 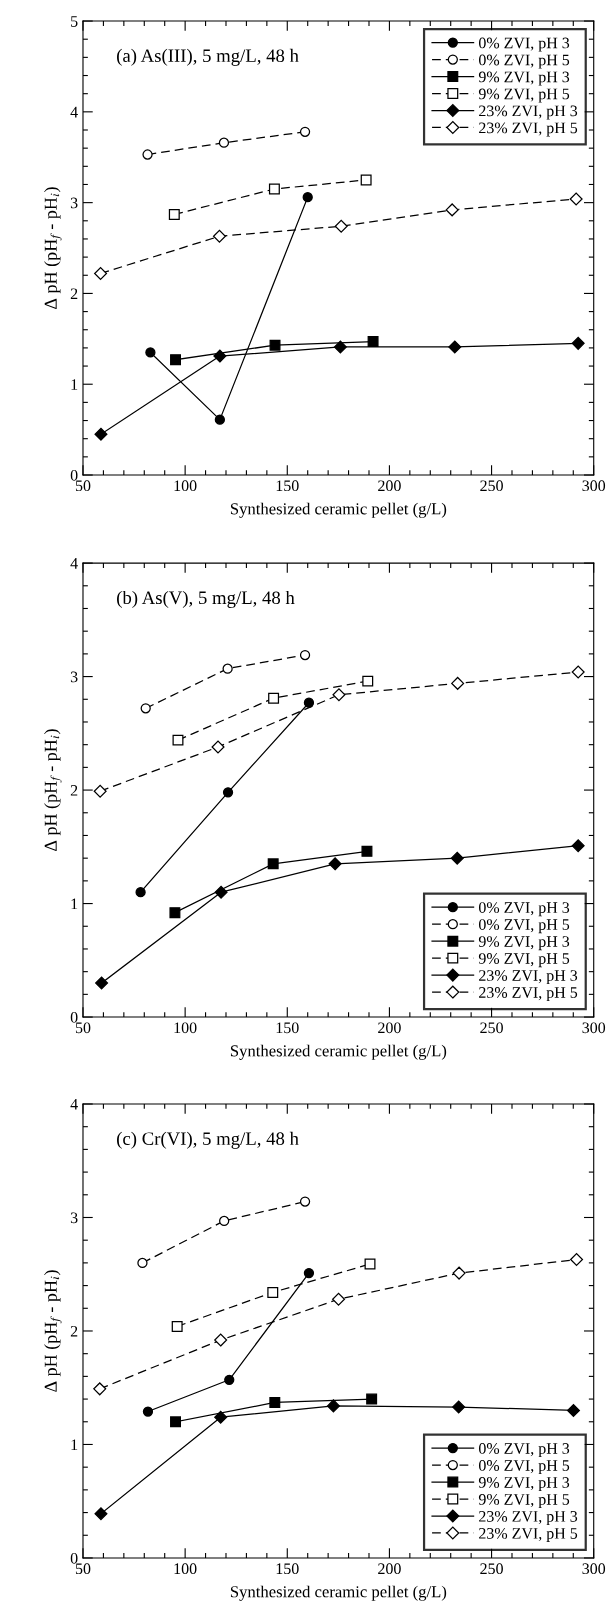 What do you see at coordinates (83, 486) in the screenshot?
I see `x-tick-label: 50` at bounding box center [83, 486].